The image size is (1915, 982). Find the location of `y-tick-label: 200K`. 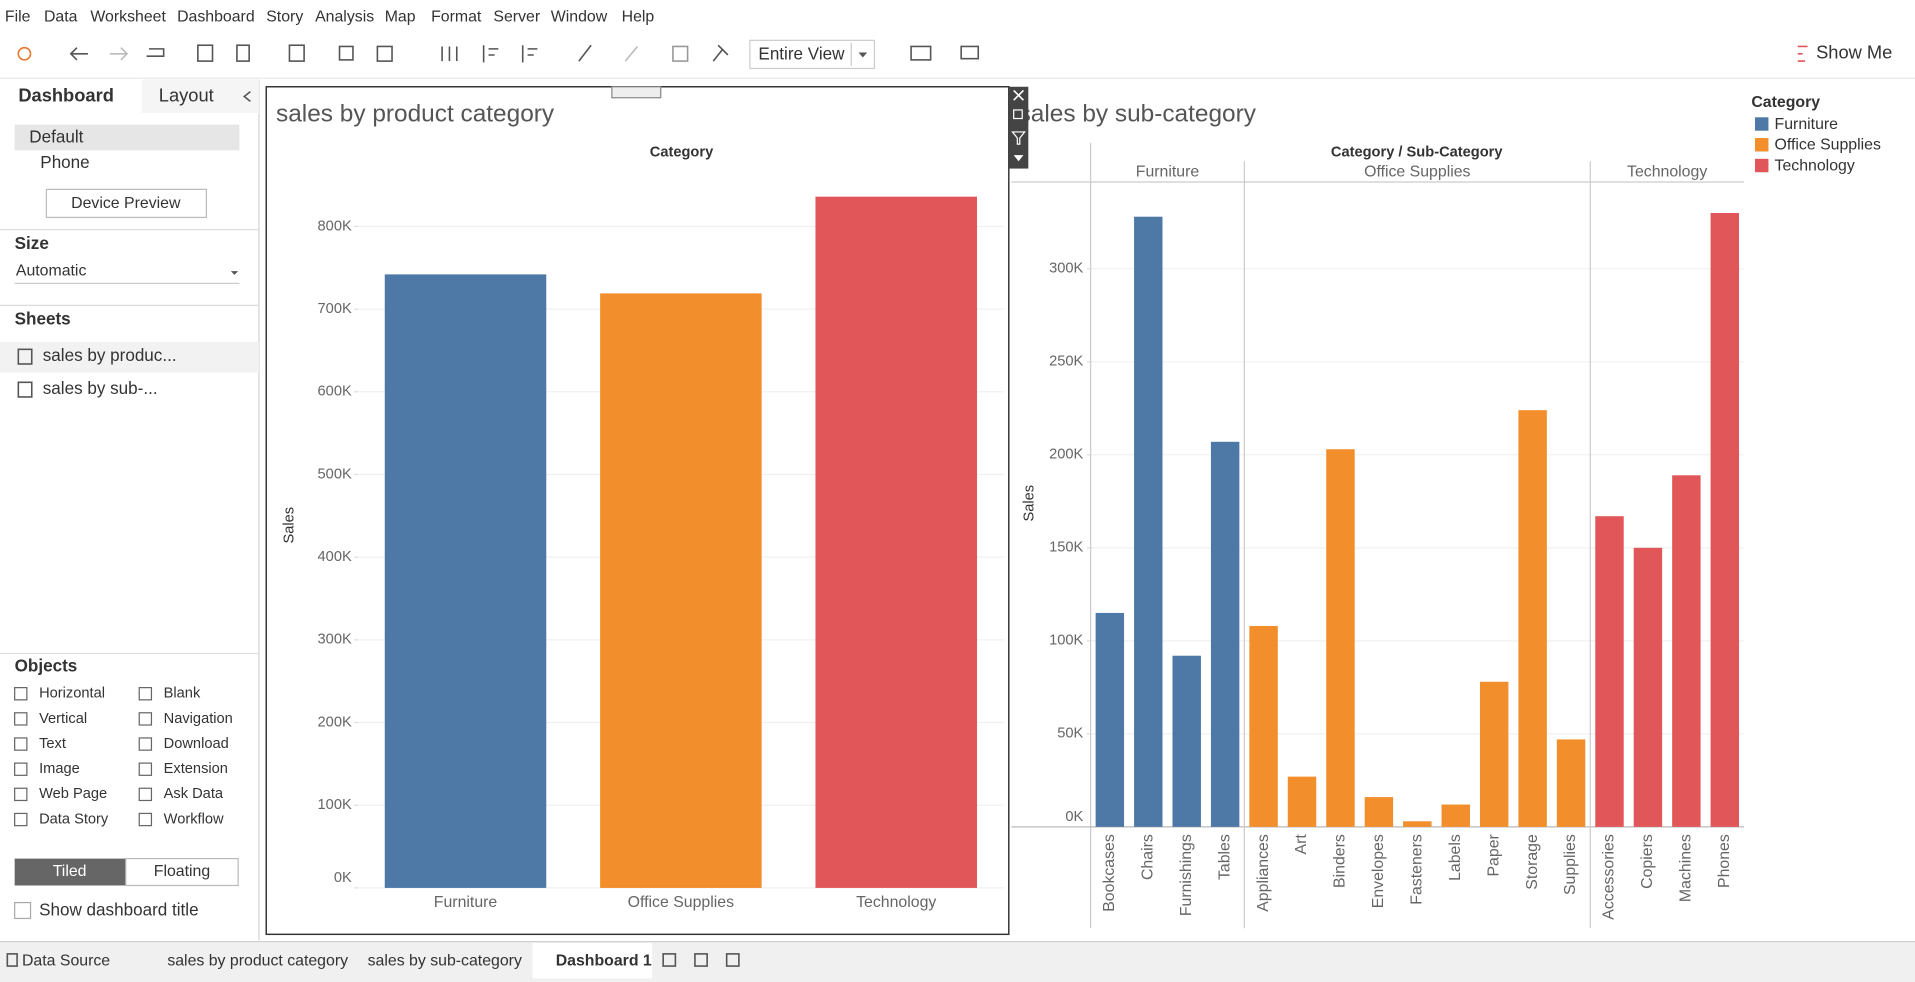

y-tick-label: 200K is located at coordinates (1066, 455).